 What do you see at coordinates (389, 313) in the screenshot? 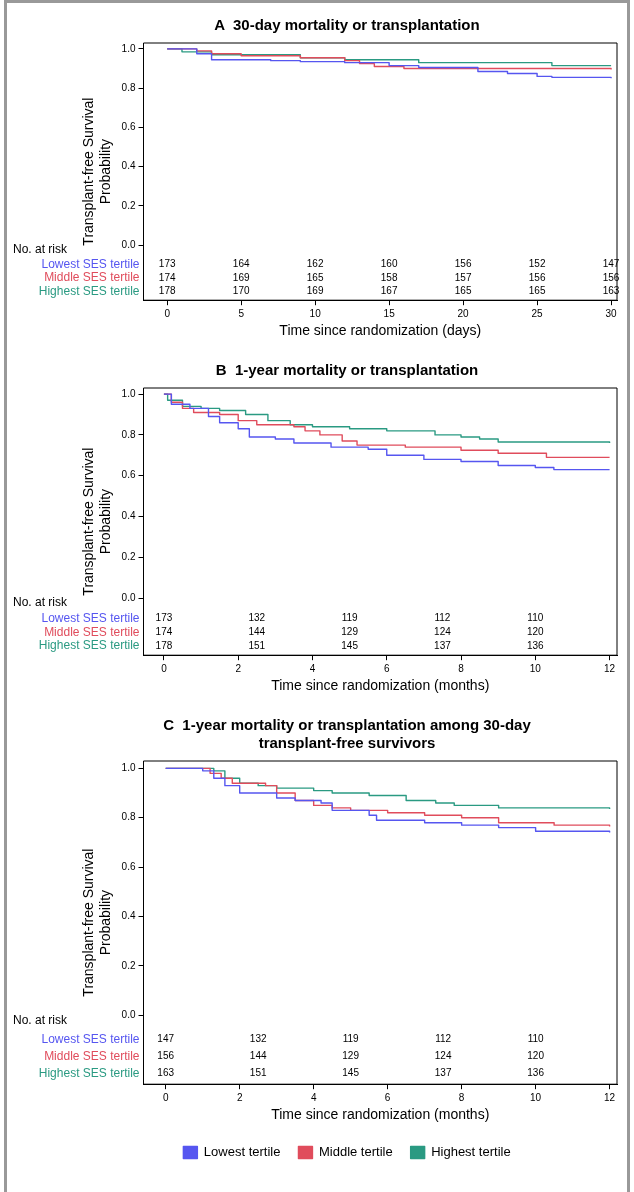
I see `x-tick-label: 15` at bounding box center [389, 313].